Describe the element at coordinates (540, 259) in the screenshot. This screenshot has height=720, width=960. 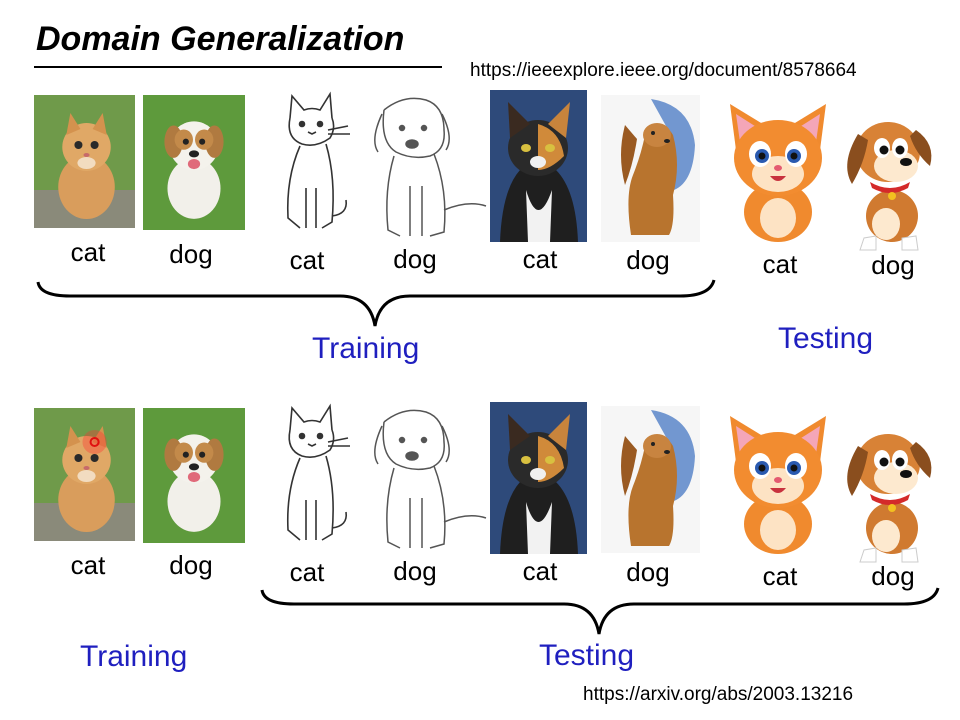
I see `label-painting-cat: cat` at that location.